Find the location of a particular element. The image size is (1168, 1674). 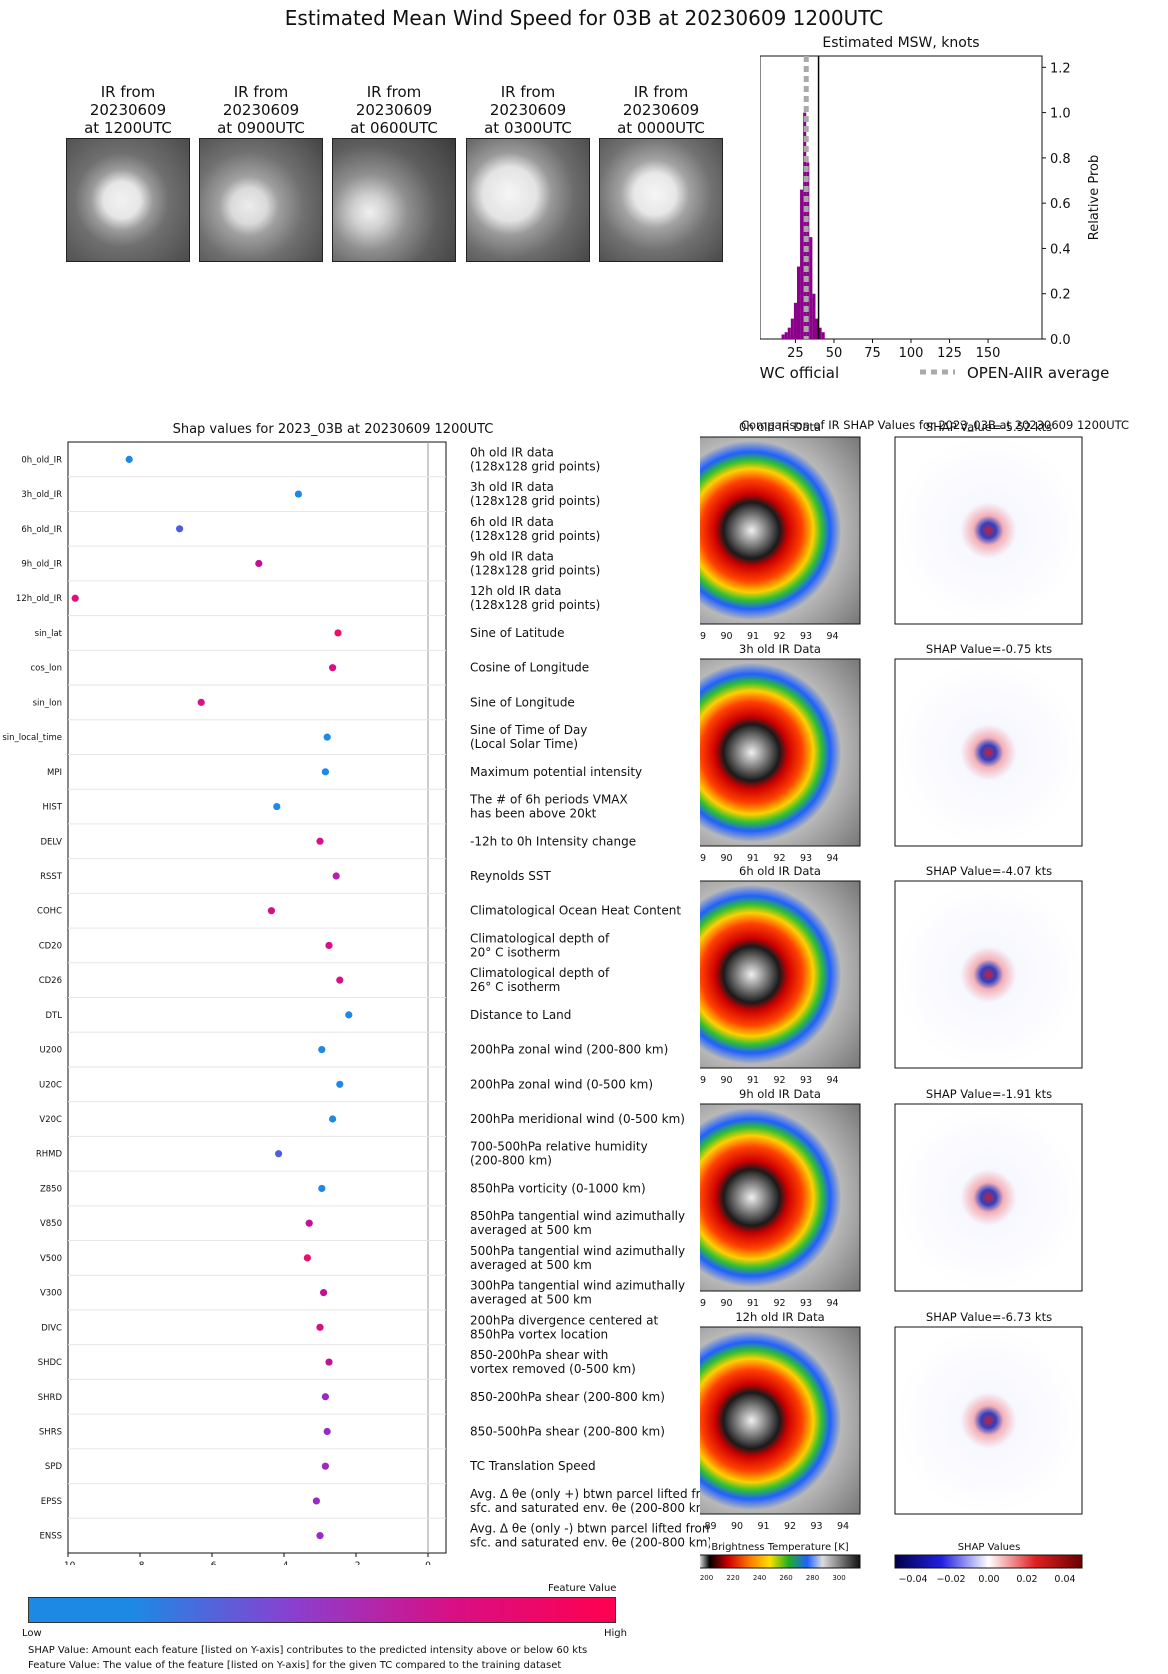

shap-colorbar-title: SHAP Values is located at coordinates (989, 1547).